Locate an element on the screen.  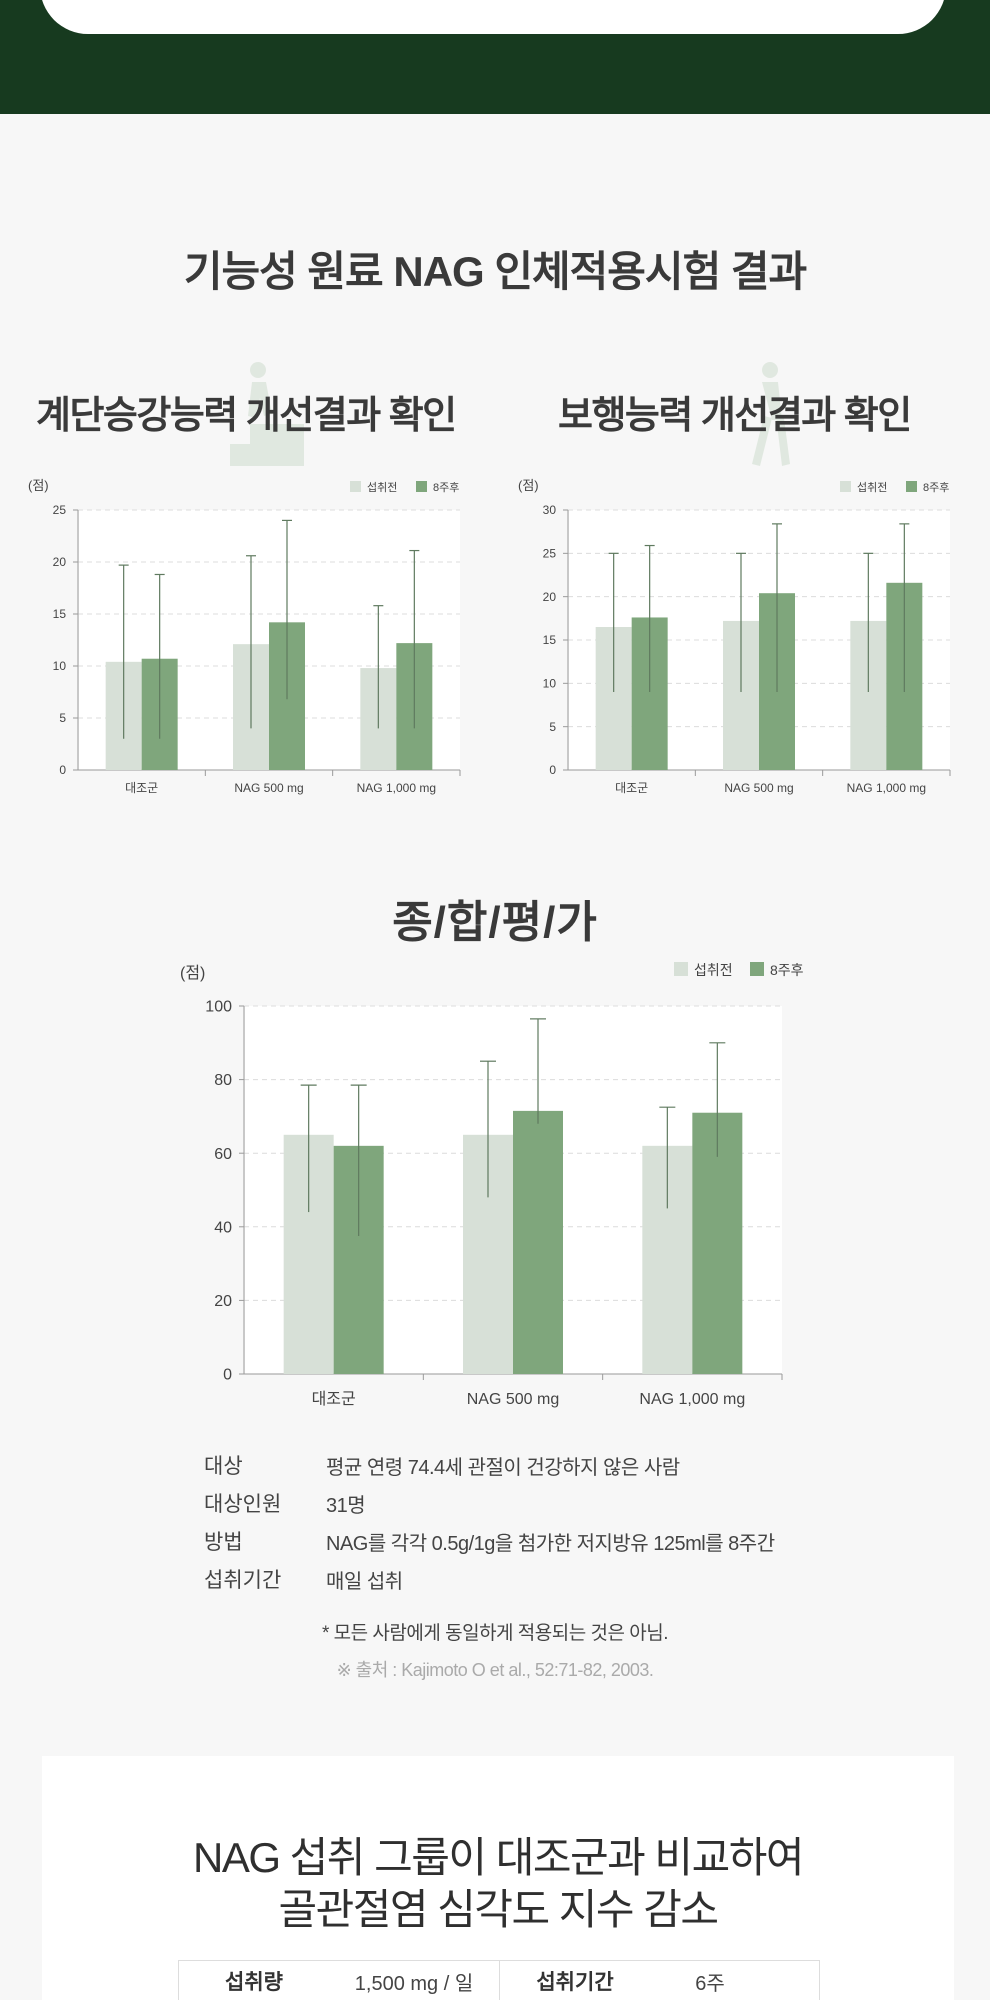
main-title: 기능성 원료 NAG 인체적용시험 결과 is located at coordinates (495, 271).